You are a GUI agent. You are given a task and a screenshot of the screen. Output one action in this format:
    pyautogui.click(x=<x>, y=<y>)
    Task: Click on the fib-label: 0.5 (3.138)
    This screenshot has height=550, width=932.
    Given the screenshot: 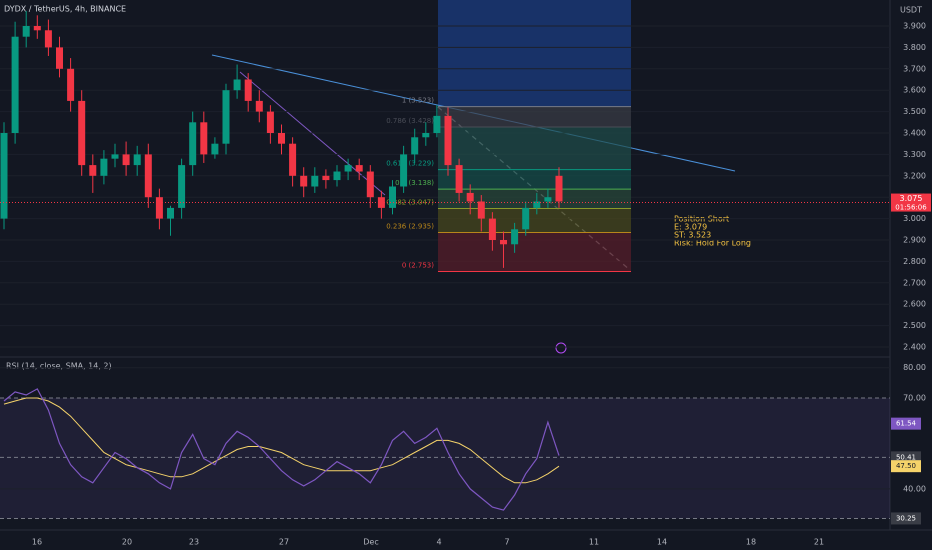 What is the action you would take?
    pyautogui.click(x=414, y=183)
    